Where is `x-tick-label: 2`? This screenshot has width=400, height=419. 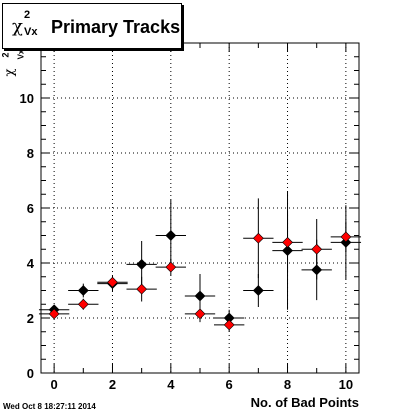
x-tick-label: 2 is located at coordinates (112, 384).